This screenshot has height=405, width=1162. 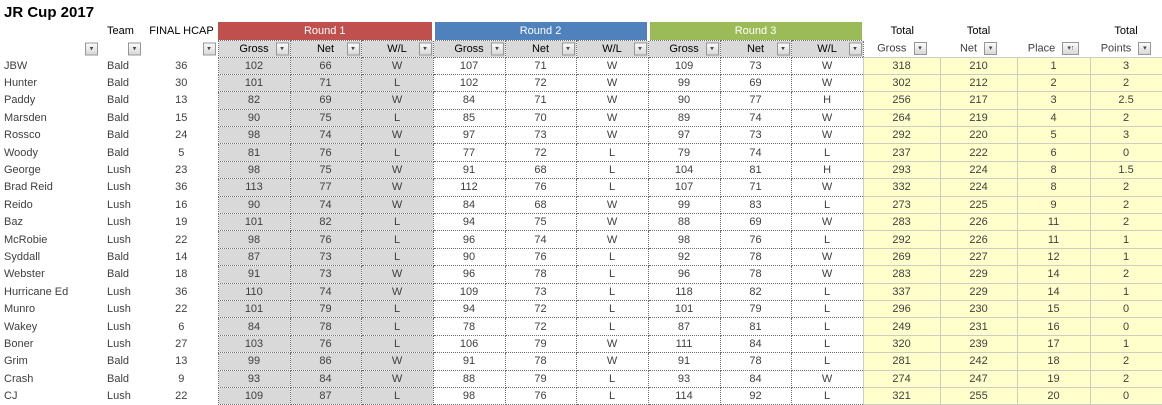 I want to click on r3-net-cell: 73, so click(x=755, y=135).